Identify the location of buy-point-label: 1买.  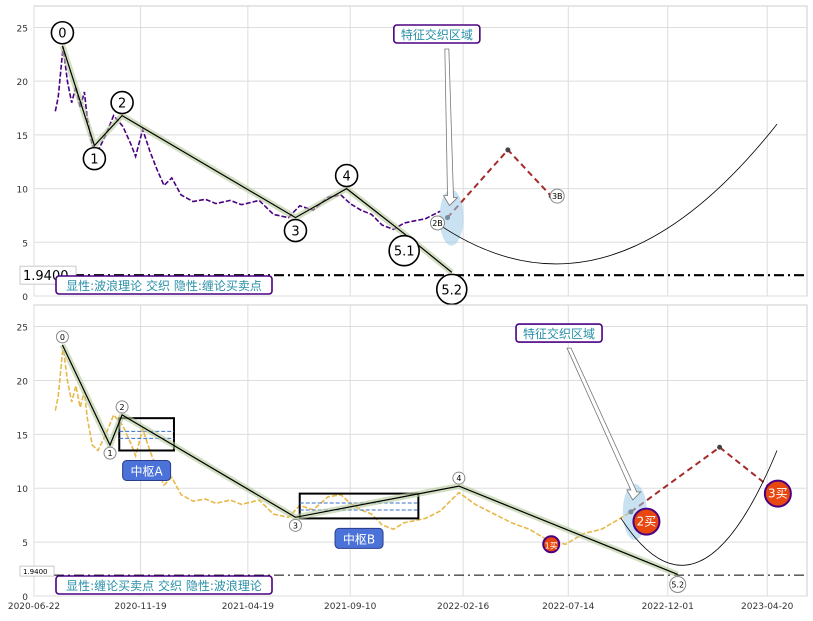
(551, 545).